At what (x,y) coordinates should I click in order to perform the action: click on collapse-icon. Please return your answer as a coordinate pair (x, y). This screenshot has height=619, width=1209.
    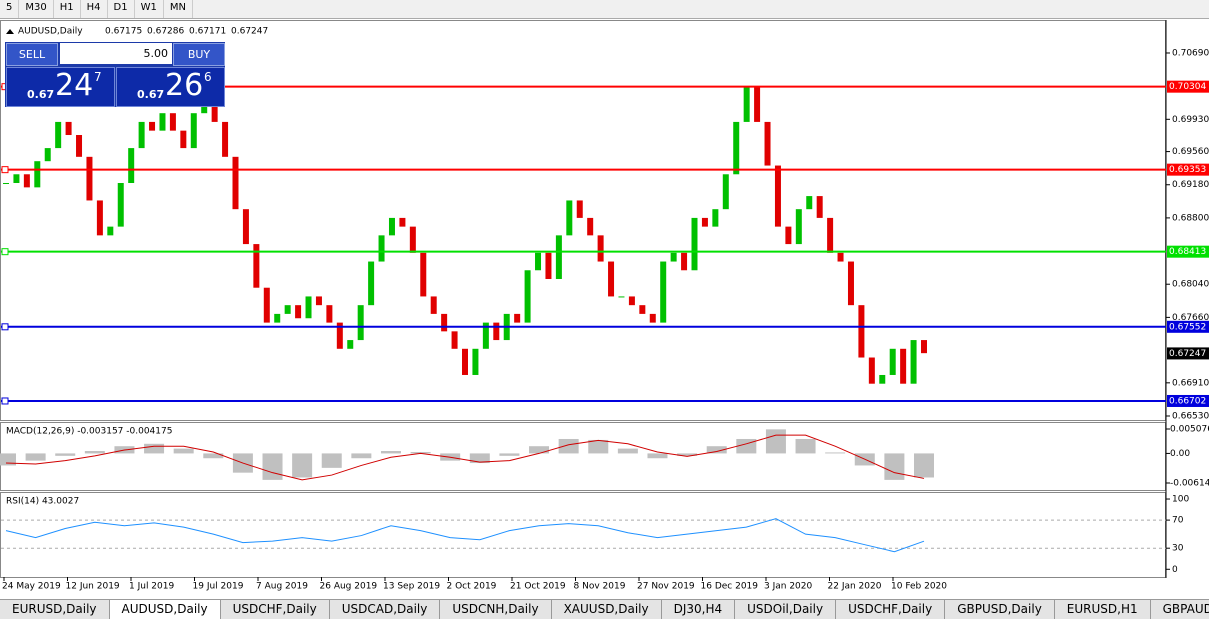
    Looking at the image, I should click on (10, 31).